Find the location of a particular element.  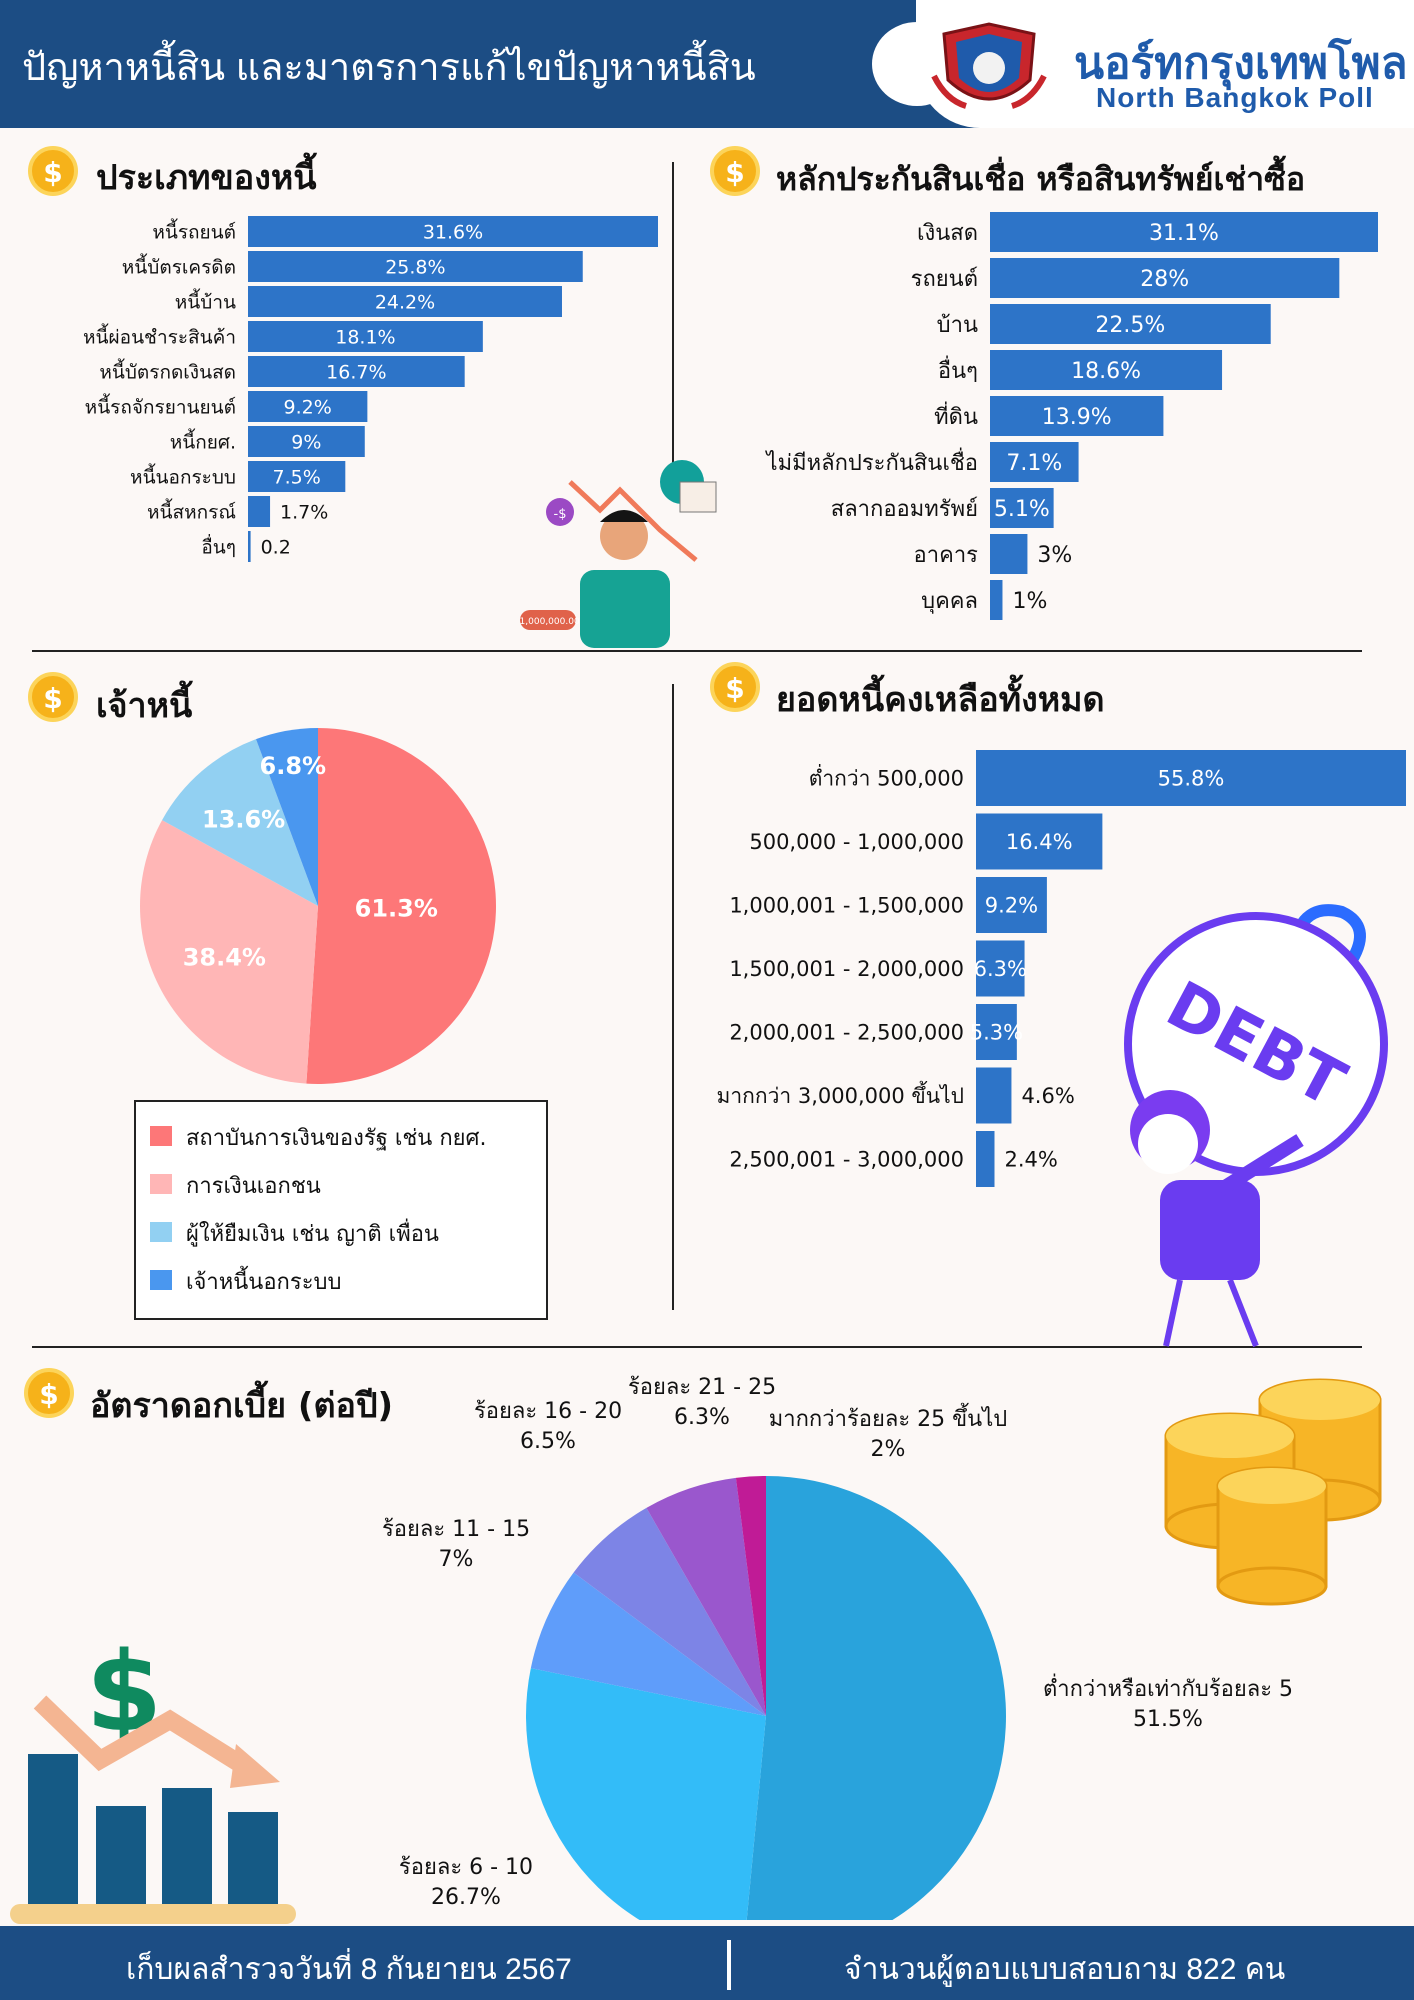

bar-value-label: 25.8% is located at coordinates (415, 267).